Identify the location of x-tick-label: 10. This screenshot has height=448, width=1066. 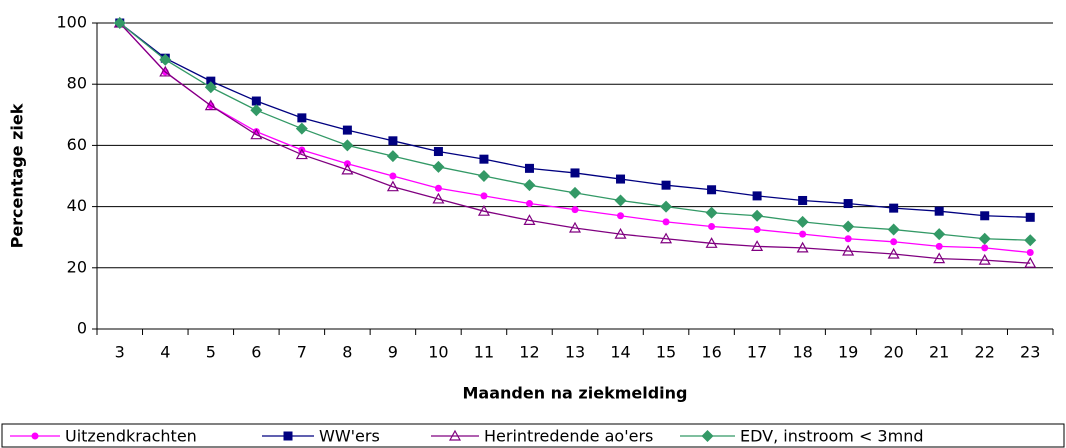
(438, 352).